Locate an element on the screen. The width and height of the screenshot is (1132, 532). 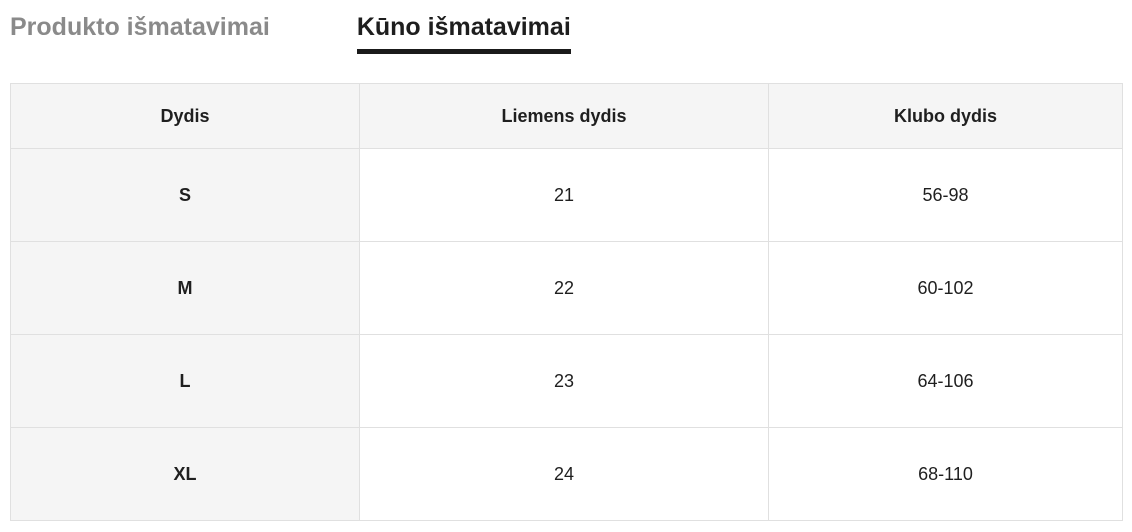
size-cell: M is located at coordinates (185, 288).